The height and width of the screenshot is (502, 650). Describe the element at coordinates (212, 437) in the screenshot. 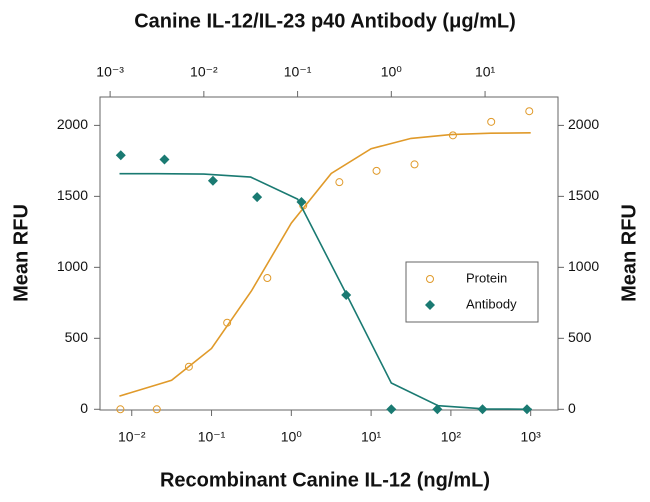

I see `x-tick-label: 10⁻¹` at that location.